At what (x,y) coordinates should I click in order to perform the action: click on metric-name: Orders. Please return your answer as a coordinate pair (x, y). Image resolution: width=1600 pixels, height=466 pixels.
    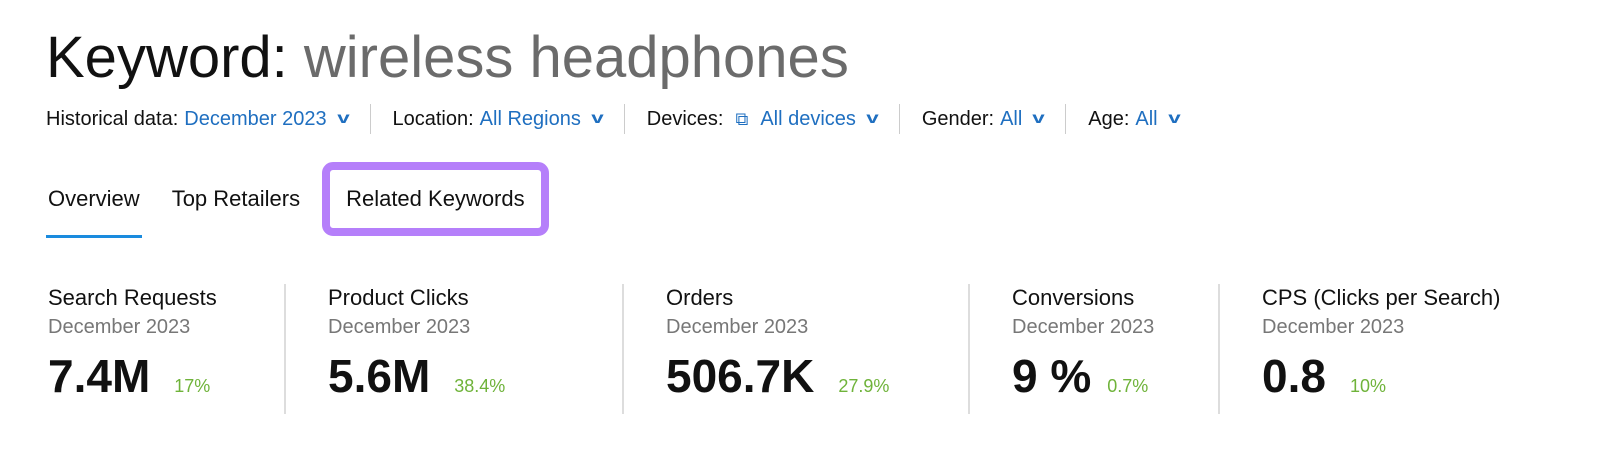
    Looking at the image, I should click on (700, 297).